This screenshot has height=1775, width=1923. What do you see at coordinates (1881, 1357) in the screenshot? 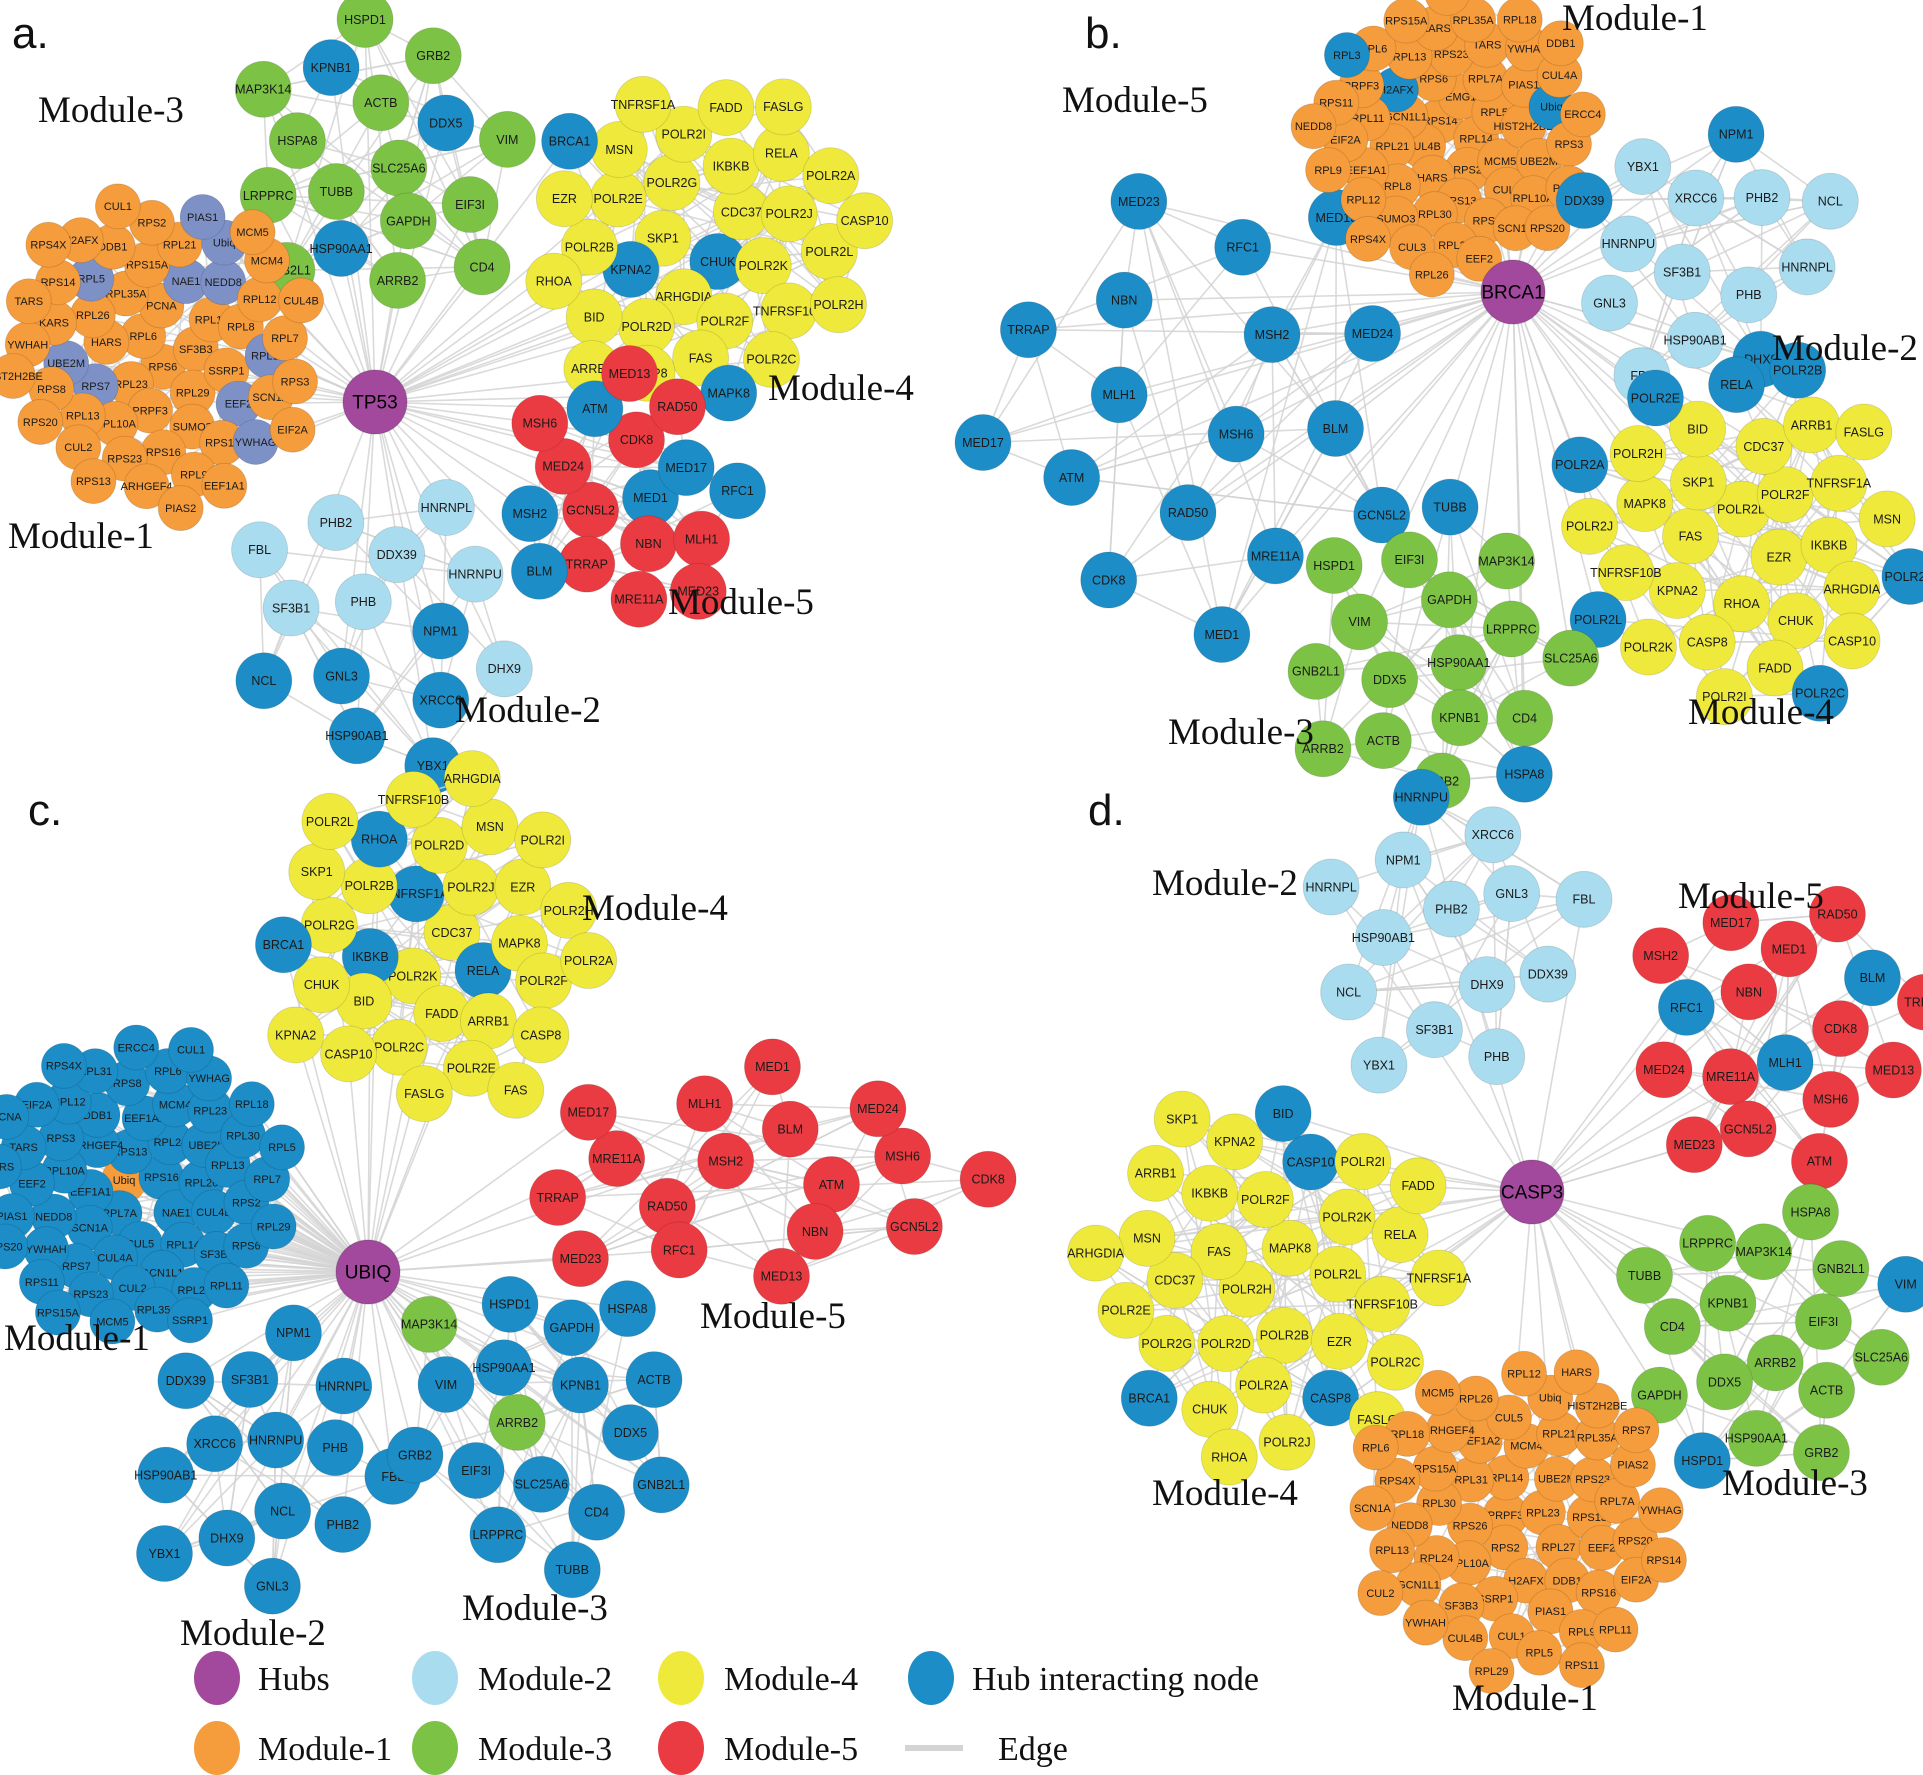
I see `node-SLC25A6` at bounding box center [1881, 1357].